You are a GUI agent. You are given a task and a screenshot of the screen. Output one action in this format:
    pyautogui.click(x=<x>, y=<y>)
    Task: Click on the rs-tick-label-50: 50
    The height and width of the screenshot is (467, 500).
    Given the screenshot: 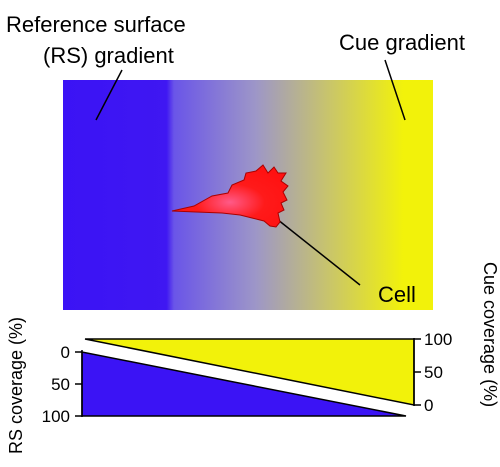 What is the action you would take?
    pyautogui.click(x=60, y=384)
    